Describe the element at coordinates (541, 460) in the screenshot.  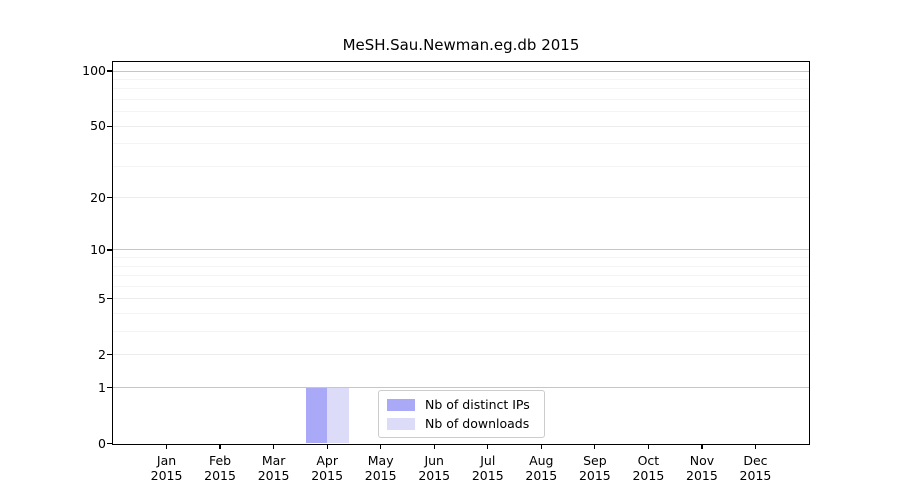
I see `x-tick-month: Aug` at that location.